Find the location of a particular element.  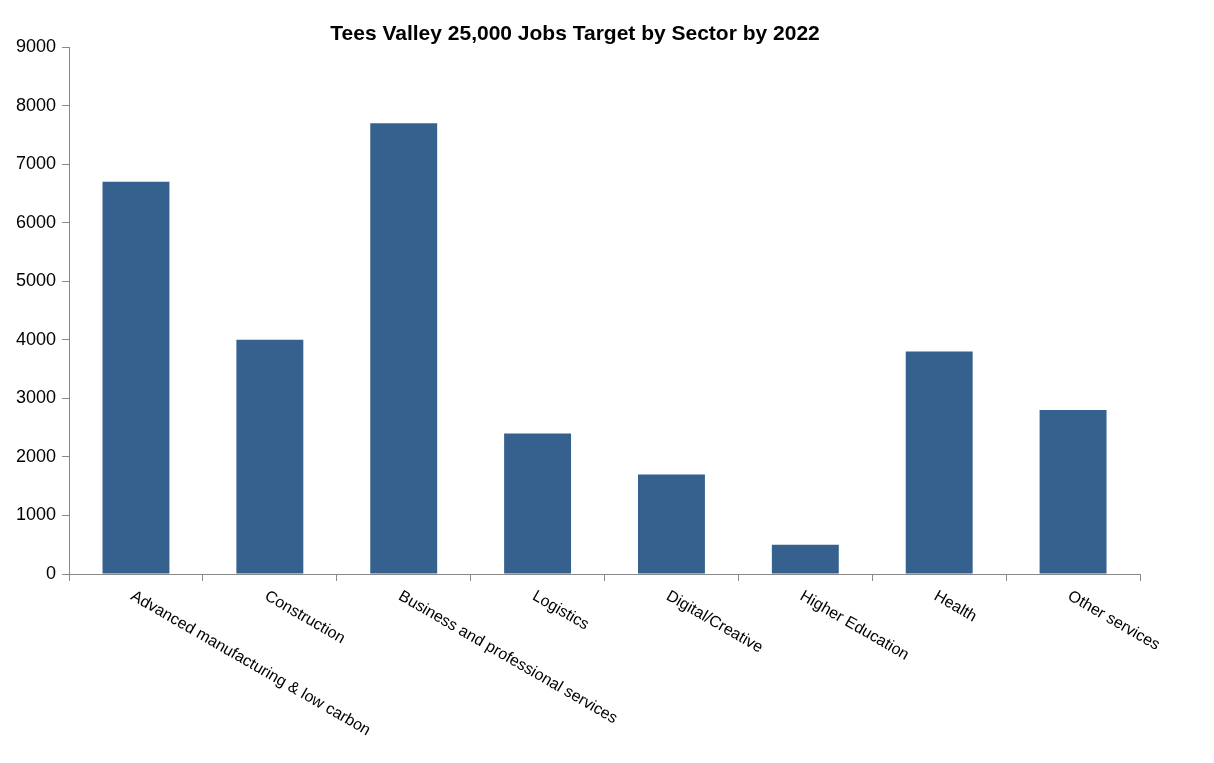

y-tick-label: 2000 is located at coordinates (36, 455).